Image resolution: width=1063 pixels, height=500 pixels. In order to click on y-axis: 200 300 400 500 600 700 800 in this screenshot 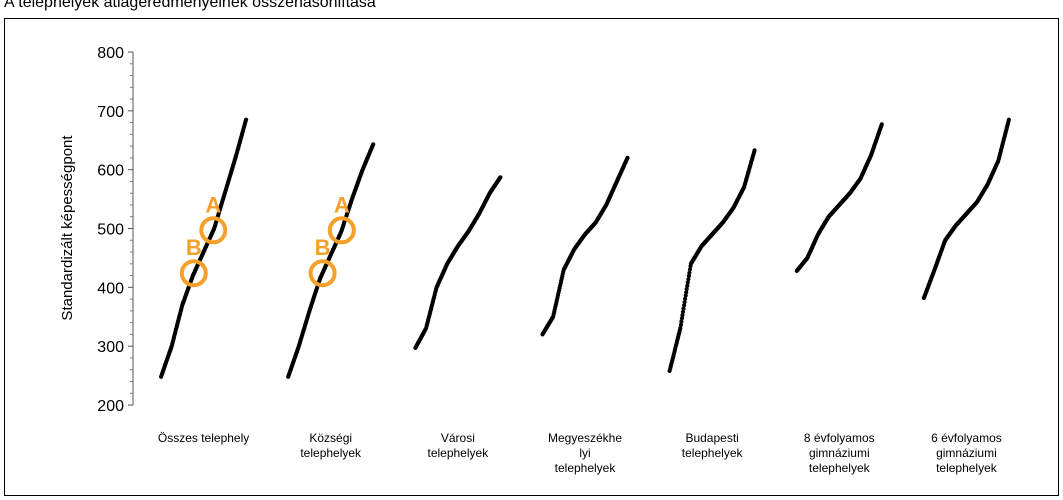, I will do `click(115, 230)`.